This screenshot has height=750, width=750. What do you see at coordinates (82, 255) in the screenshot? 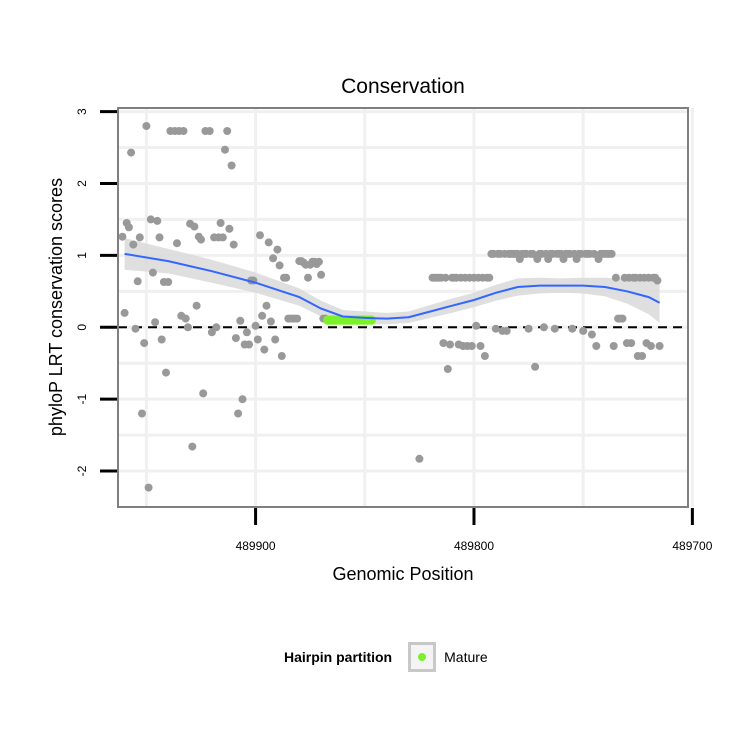
I see `y-tick-label: 1` at bounding box center [82, 255].